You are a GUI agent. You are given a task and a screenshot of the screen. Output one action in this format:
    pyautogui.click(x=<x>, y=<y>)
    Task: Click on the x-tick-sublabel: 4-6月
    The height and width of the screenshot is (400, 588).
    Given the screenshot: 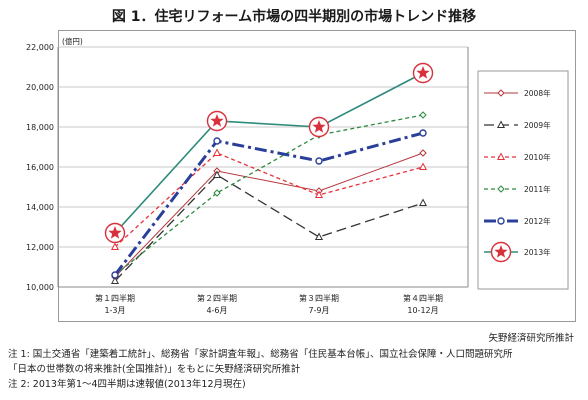 What is the action you would take?
    pyautogui.click(x=216, y=310)
    